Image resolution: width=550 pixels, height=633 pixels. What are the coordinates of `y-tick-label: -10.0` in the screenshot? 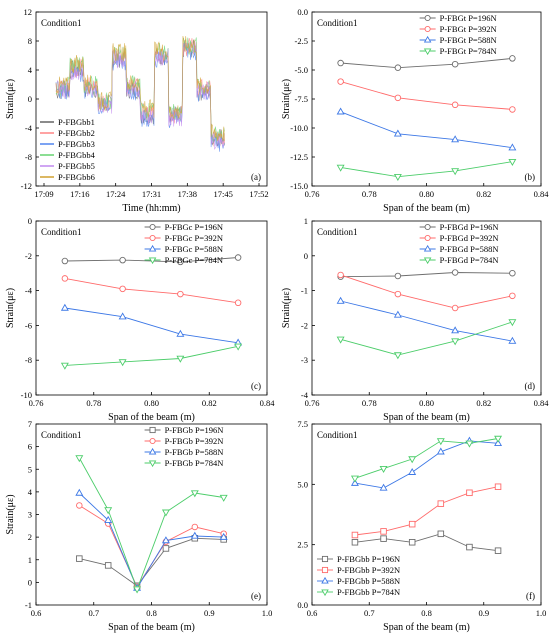 It's located at (299, 128).